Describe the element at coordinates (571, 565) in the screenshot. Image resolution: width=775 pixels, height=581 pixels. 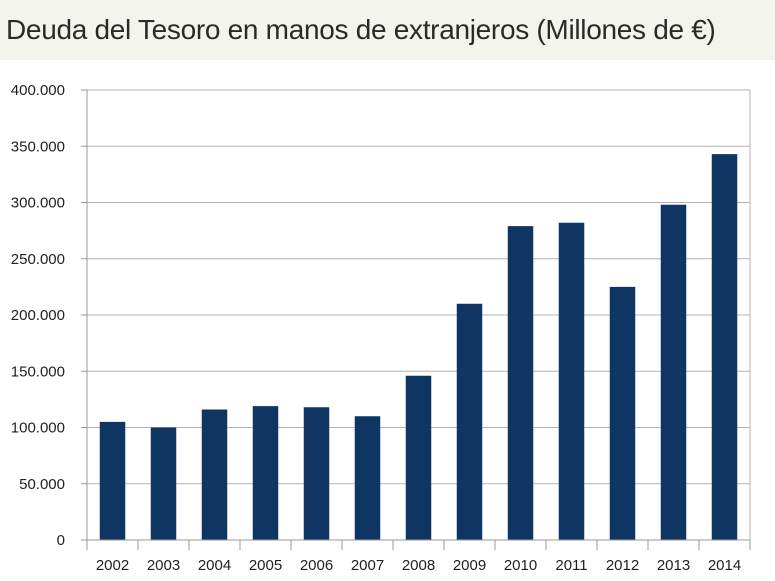
I see `x-tick-label: 2011` at that location.